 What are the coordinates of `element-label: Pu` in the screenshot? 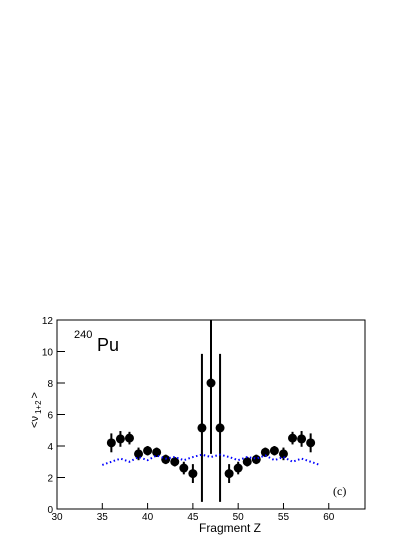 It's located at (108, 345).